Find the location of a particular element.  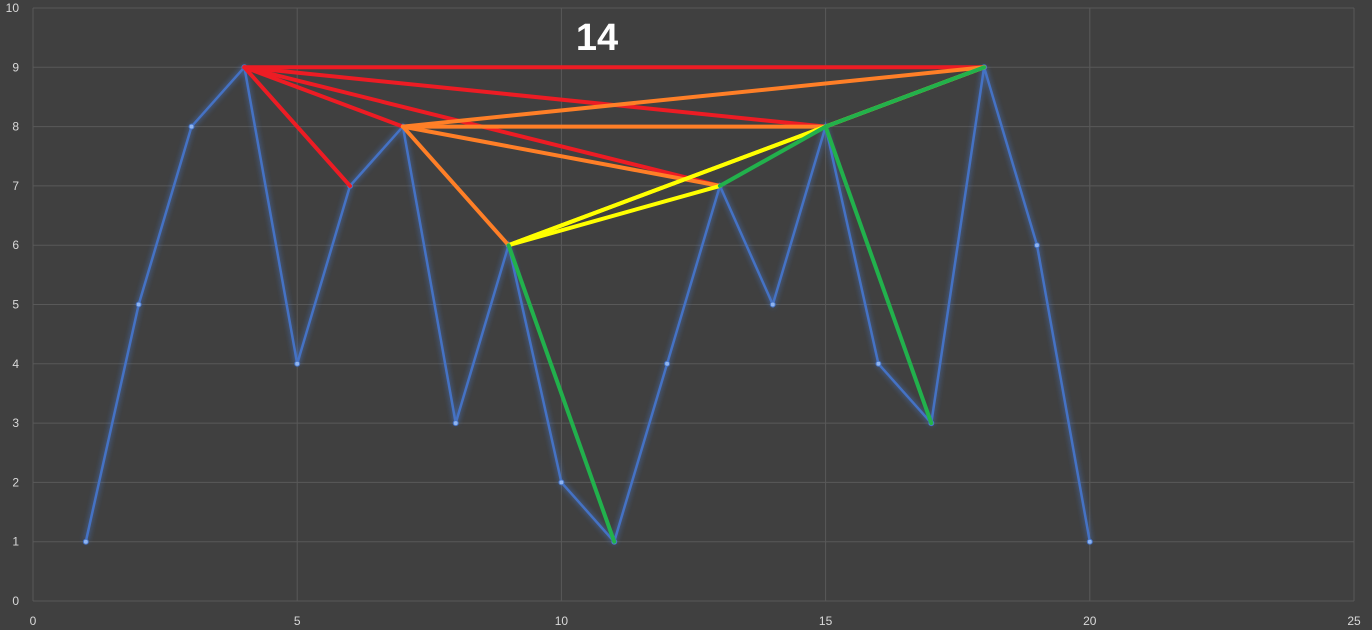

x-tick-label-5: 5 is located at coordinates (297, 621).